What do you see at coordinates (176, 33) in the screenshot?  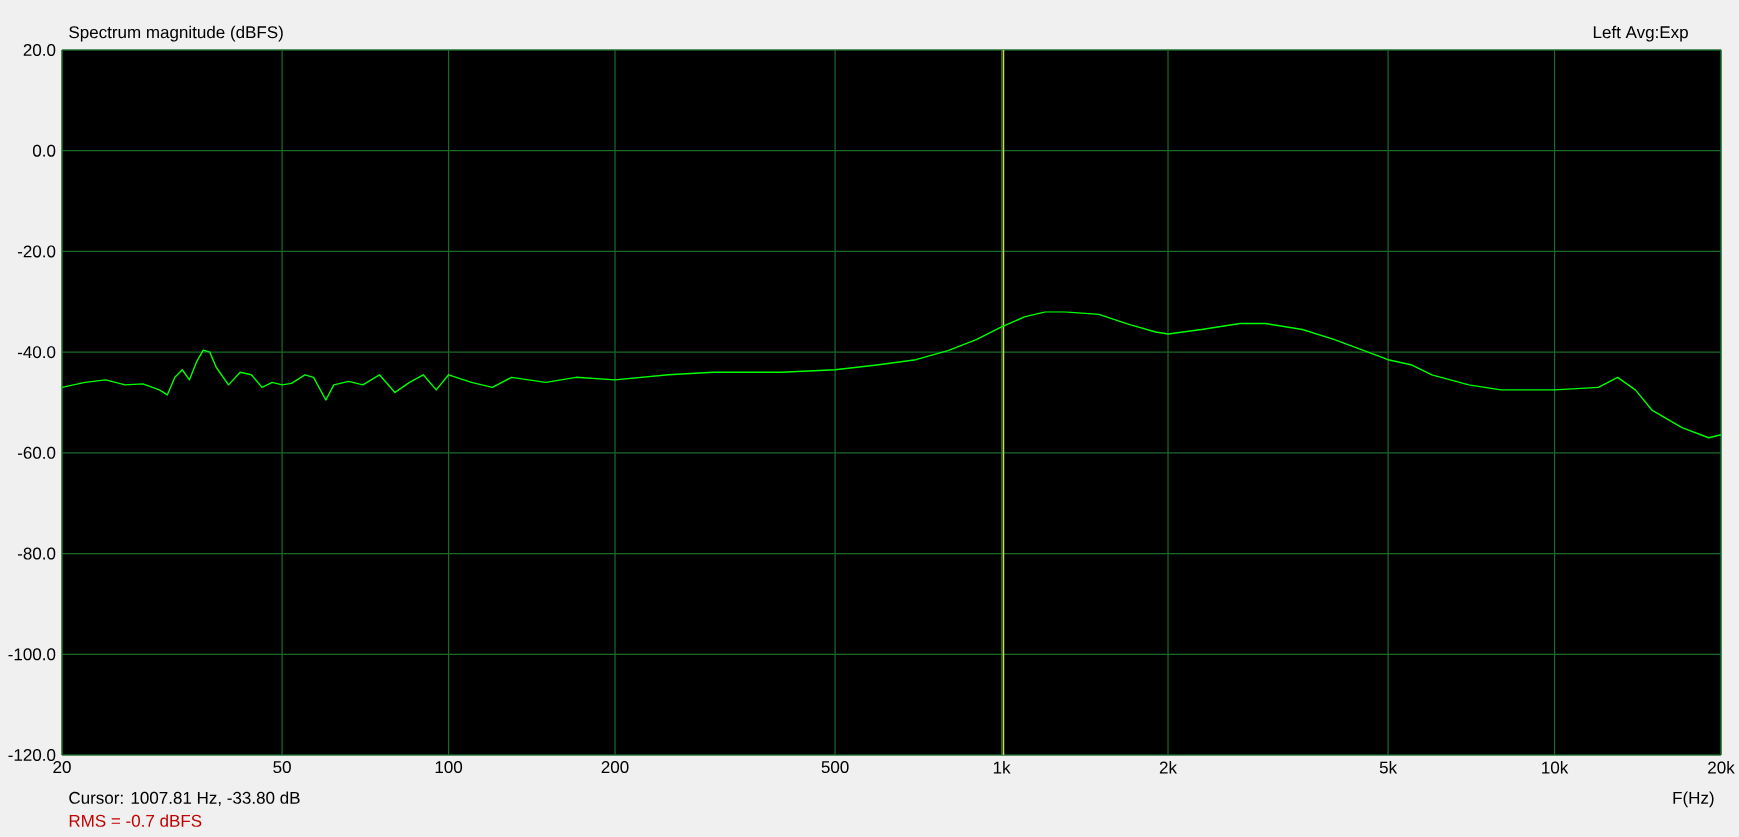 I see `chart-title: Spectrum magnitude (dBFS)` at bounding box center [176, 33].